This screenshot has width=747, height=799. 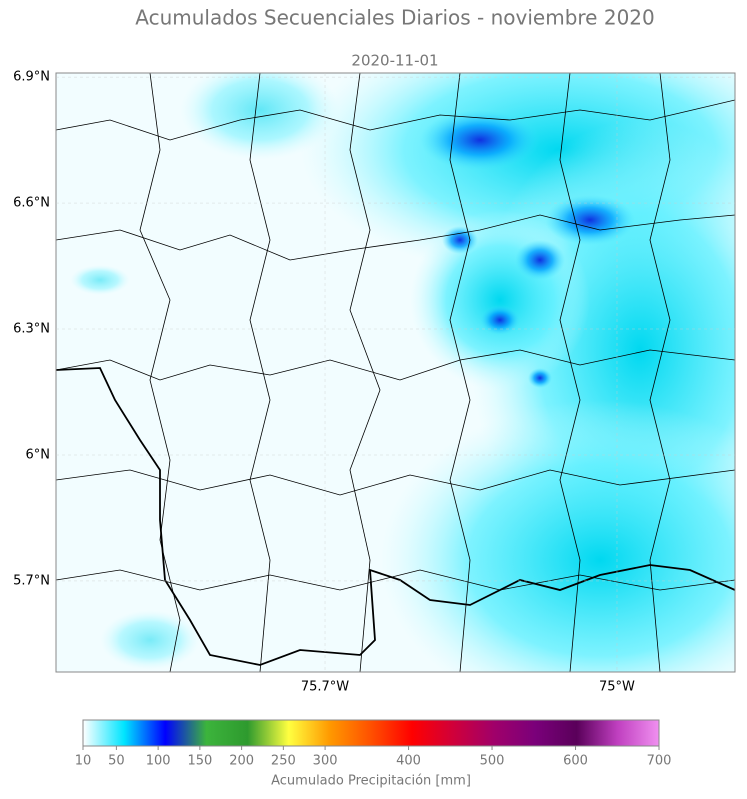 I want to click on colorbar-tick-label: 500, so click(x=492, y=761).